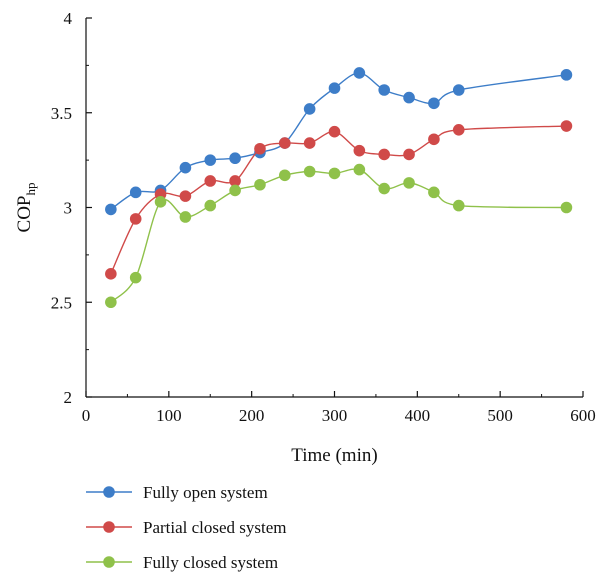  What do you see at coordinates (583, 415) in the screenshot?
I see `x-tick-label: 600` at bounding box center [583, 415].